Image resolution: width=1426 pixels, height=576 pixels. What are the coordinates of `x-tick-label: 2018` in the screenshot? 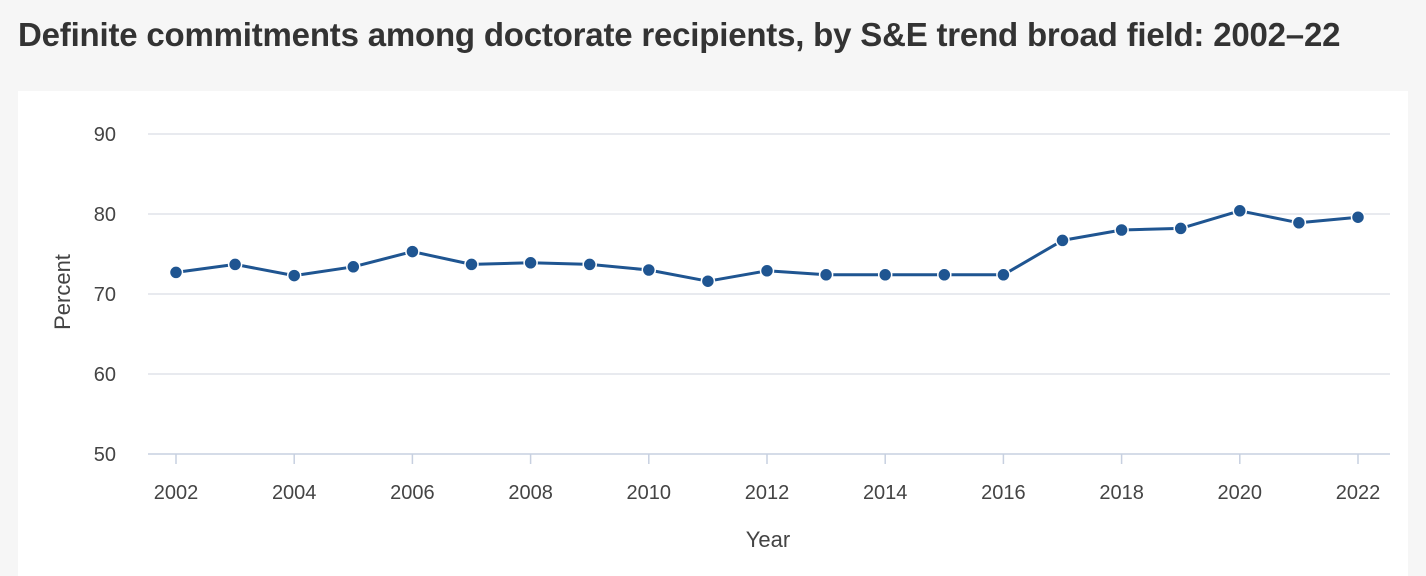 It's located at (1121, 493).